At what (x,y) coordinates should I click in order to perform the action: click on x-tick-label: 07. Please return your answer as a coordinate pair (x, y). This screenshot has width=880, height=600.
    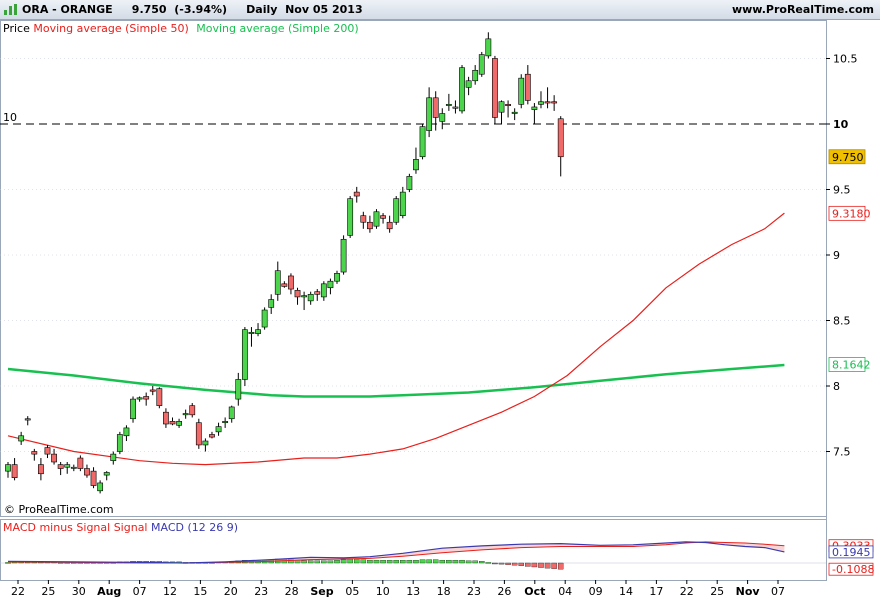
    Looking at the image, I should click on (778, 591).